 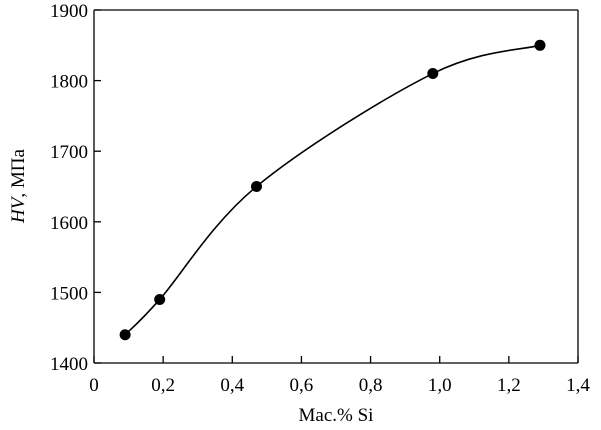 What do you see at coordinates (18, 173) in the screenshot?
I see `y-axis-label-unit: , МПа` at bounding box center [18, 173].